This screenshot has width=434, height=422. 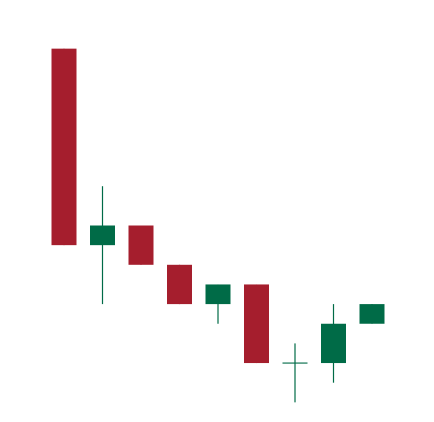 I want to click on candle-6-body, so click(x=256, y=324).